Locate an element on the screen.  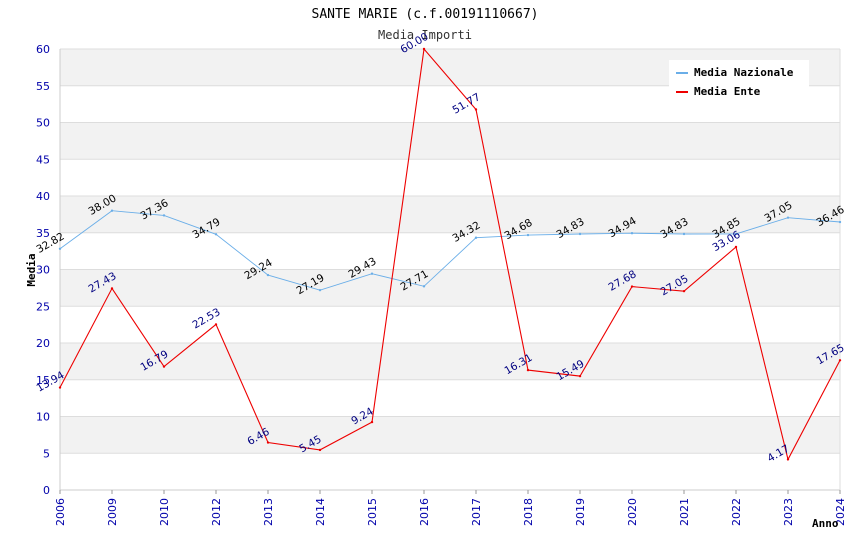
x-tick-label: 2017 is located at coordinates (476, 512).